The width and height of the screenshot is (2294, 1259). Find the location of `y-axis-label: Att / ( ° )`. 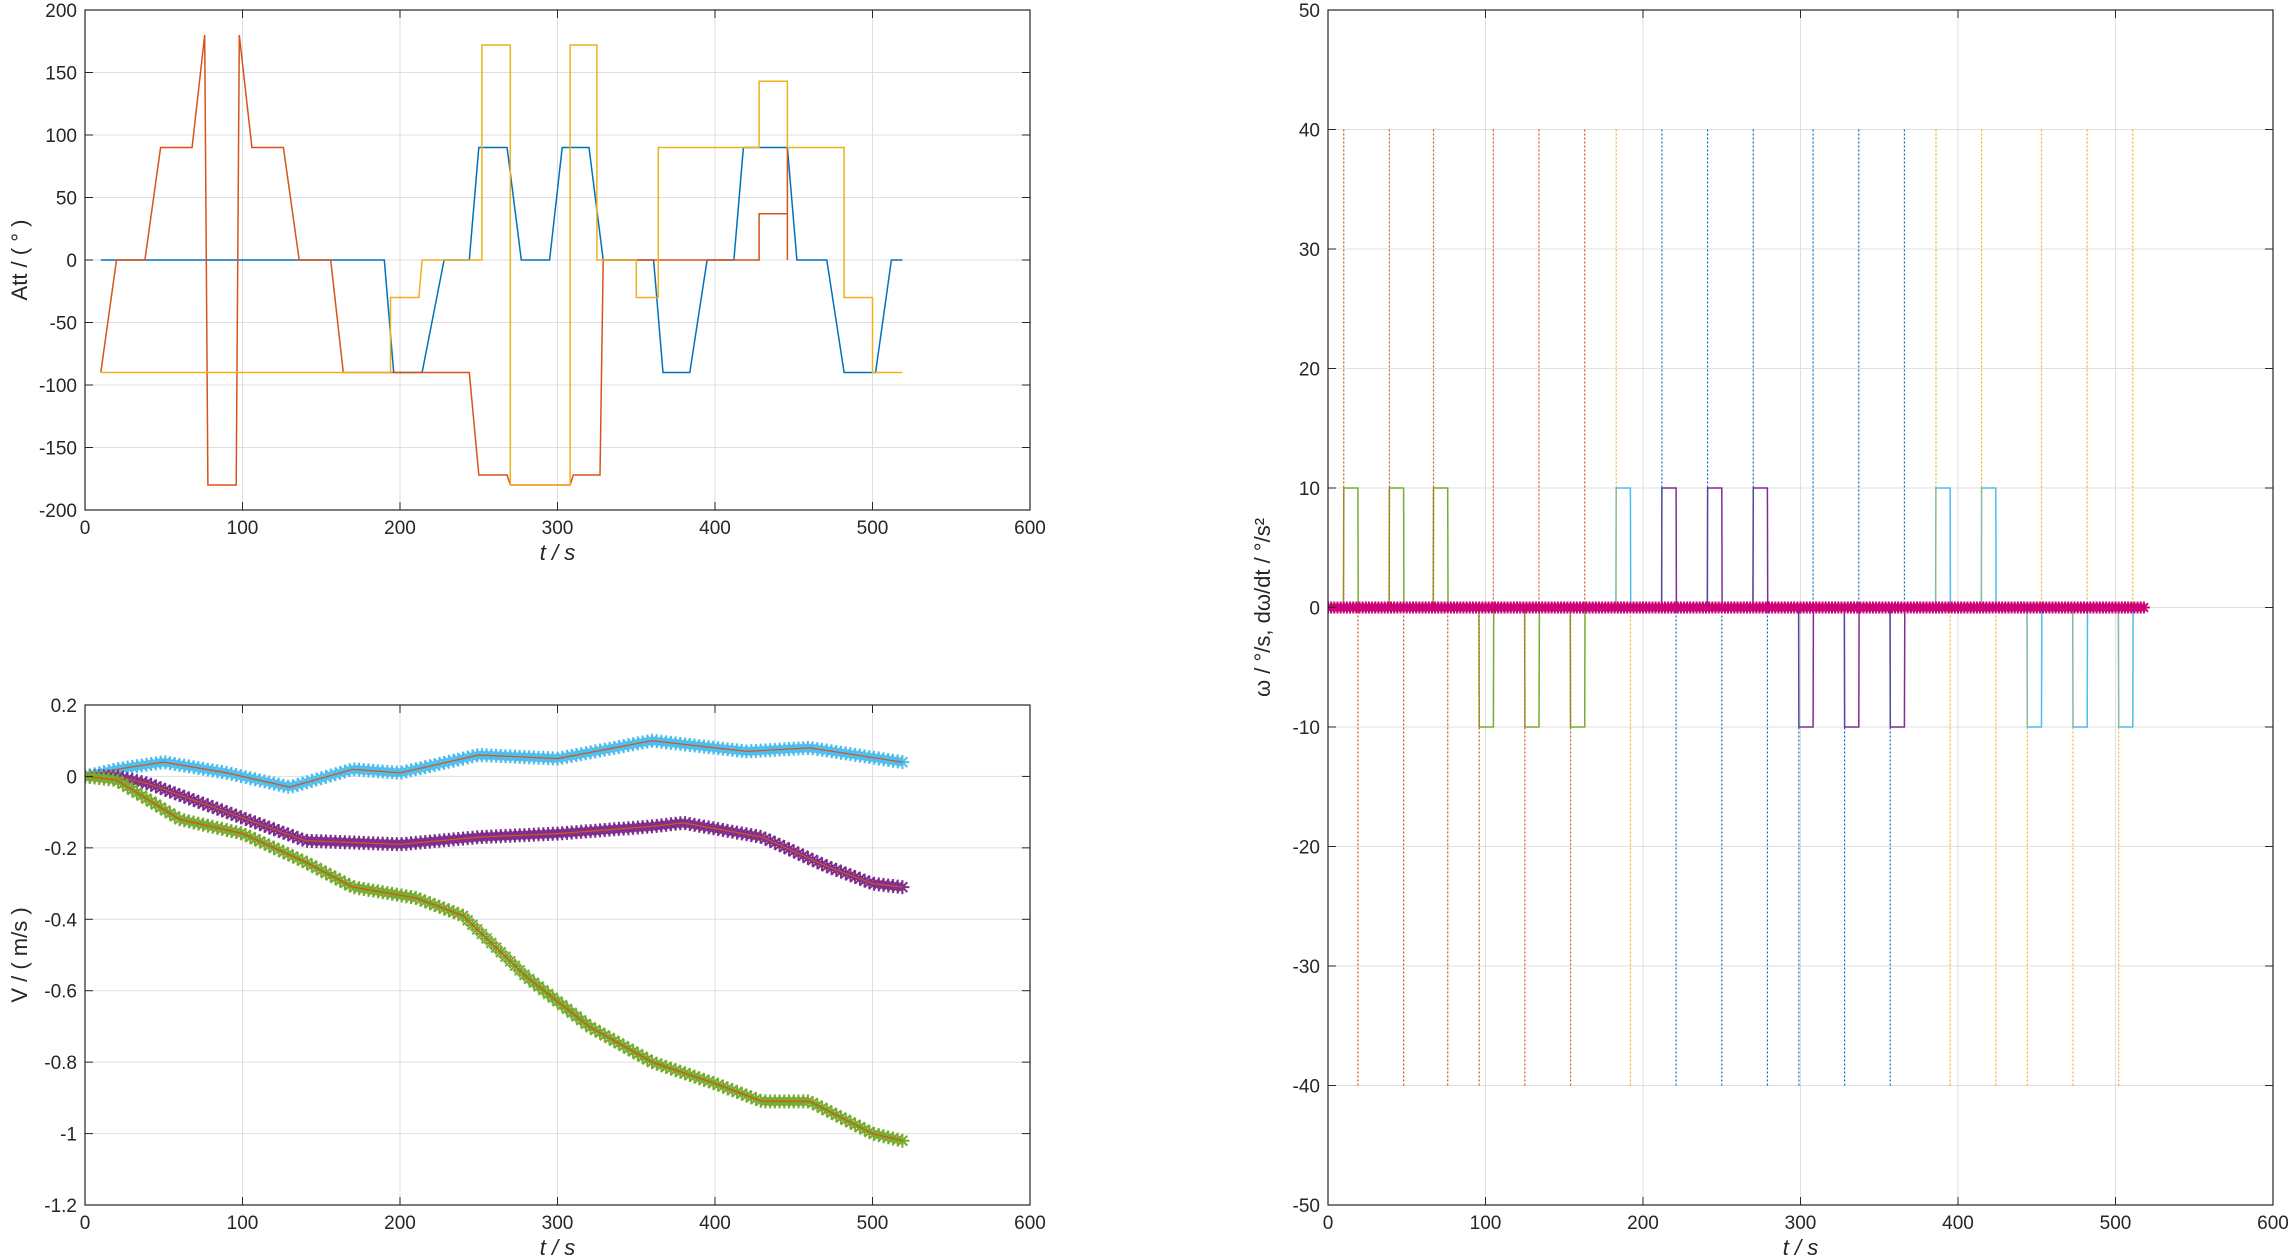

y-axis-label: Att / ( ° ) is located at coordinates (19, 260).